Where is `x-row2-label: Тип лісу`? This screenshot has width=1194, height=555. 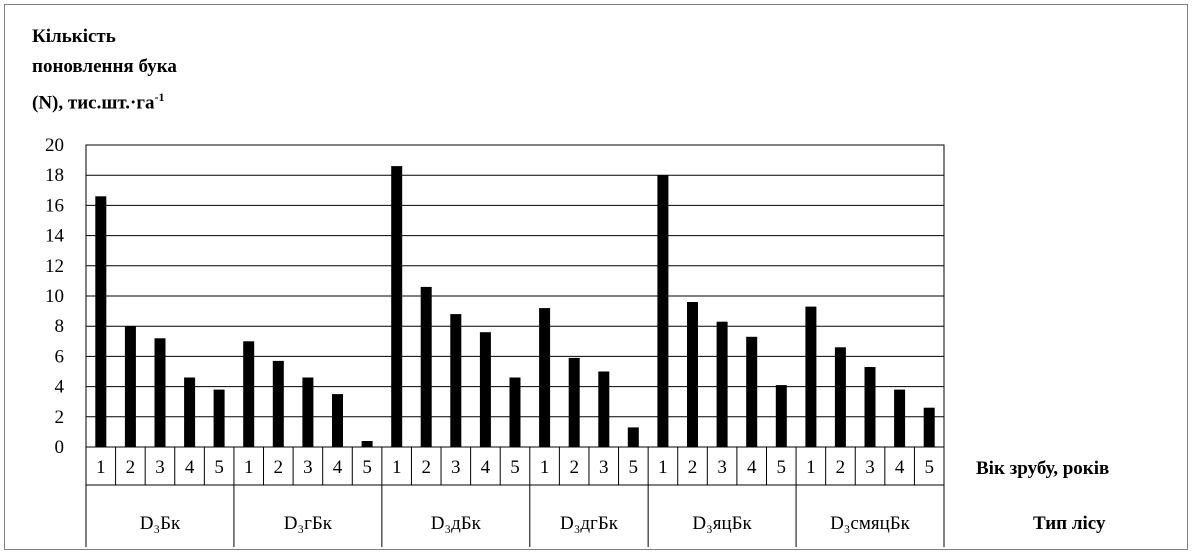
x-row2-label: Тип лісу is located at coordinates (1069, 523).